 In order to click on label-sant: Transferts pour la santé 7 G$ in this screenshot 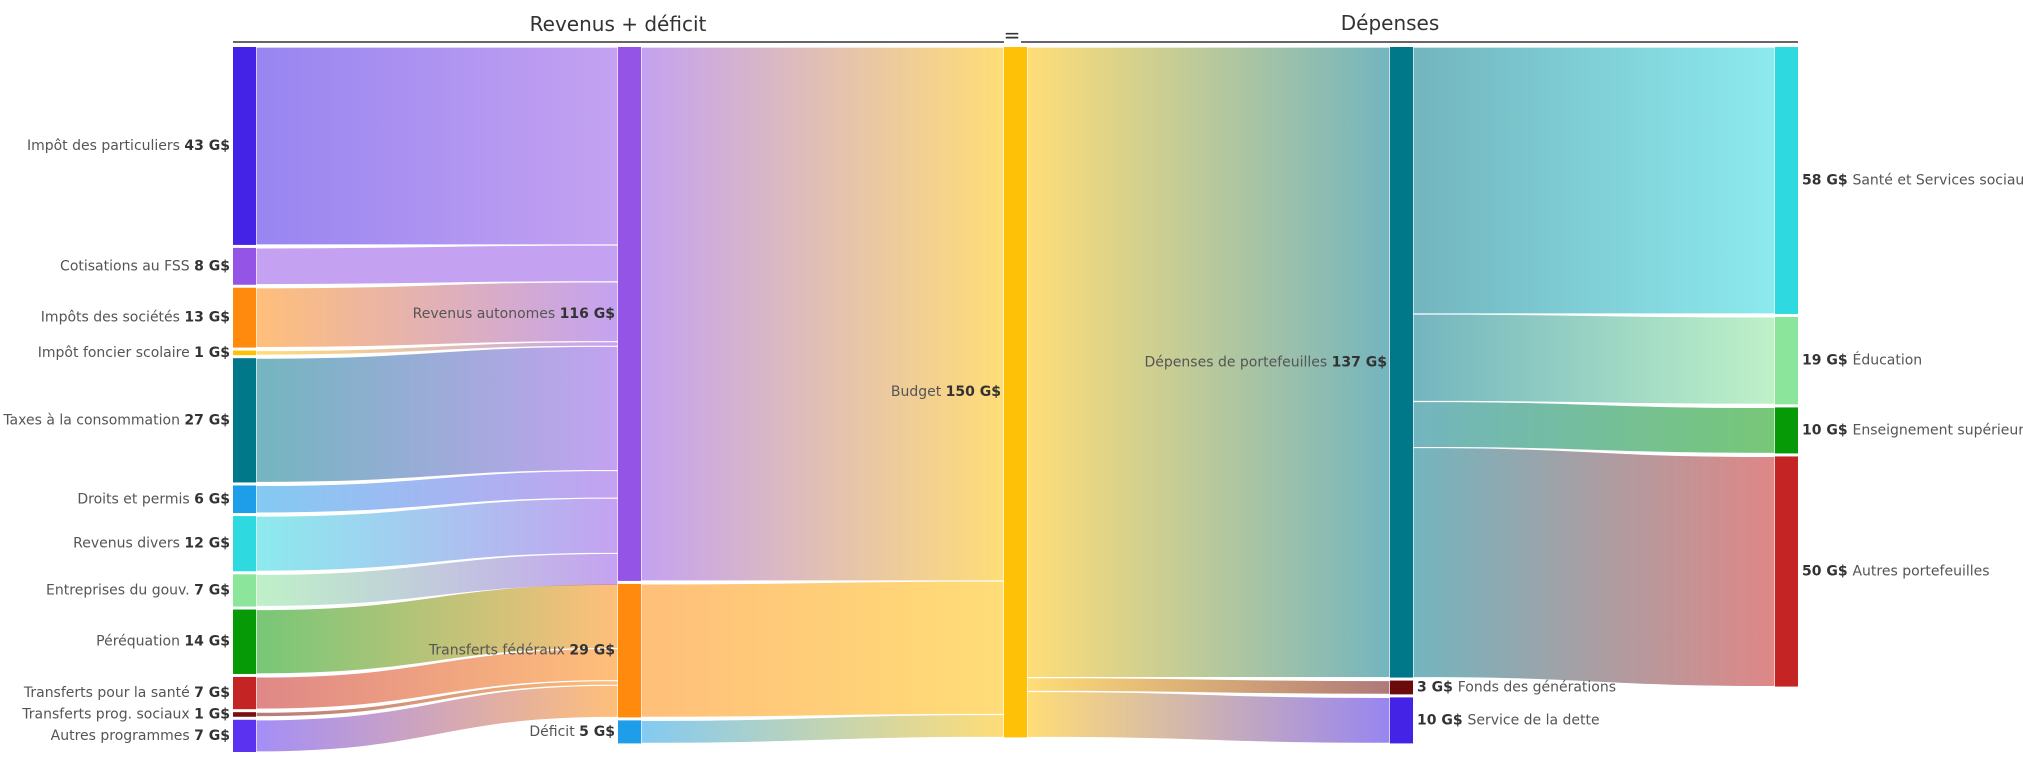, I will do `click(126, 693)`.